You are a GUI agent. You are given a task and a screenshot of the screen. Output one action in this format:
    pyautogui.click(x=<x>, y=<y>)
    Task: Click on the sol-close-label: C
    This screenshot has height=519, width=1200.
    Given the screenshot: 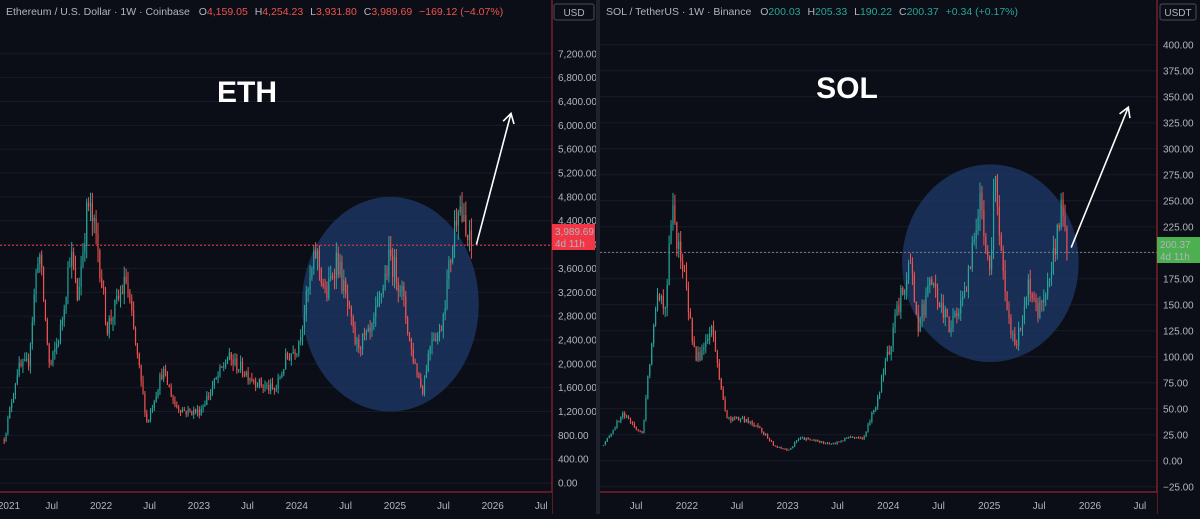 What is the action you would take?
    pyautogui.click(x=903, y=12)
    